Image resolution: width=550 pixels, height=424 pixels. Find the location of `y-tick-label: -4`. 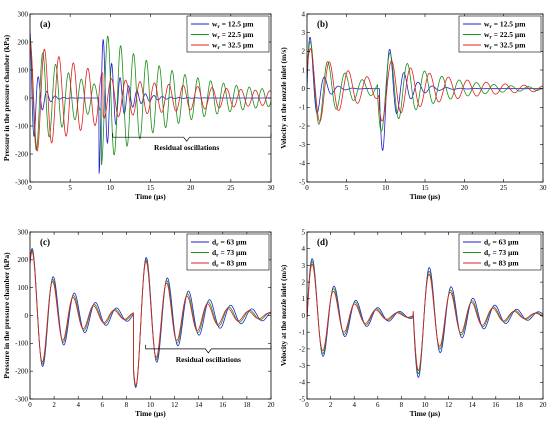

y-tick-label: -4 is located at coordinates (302, 383).